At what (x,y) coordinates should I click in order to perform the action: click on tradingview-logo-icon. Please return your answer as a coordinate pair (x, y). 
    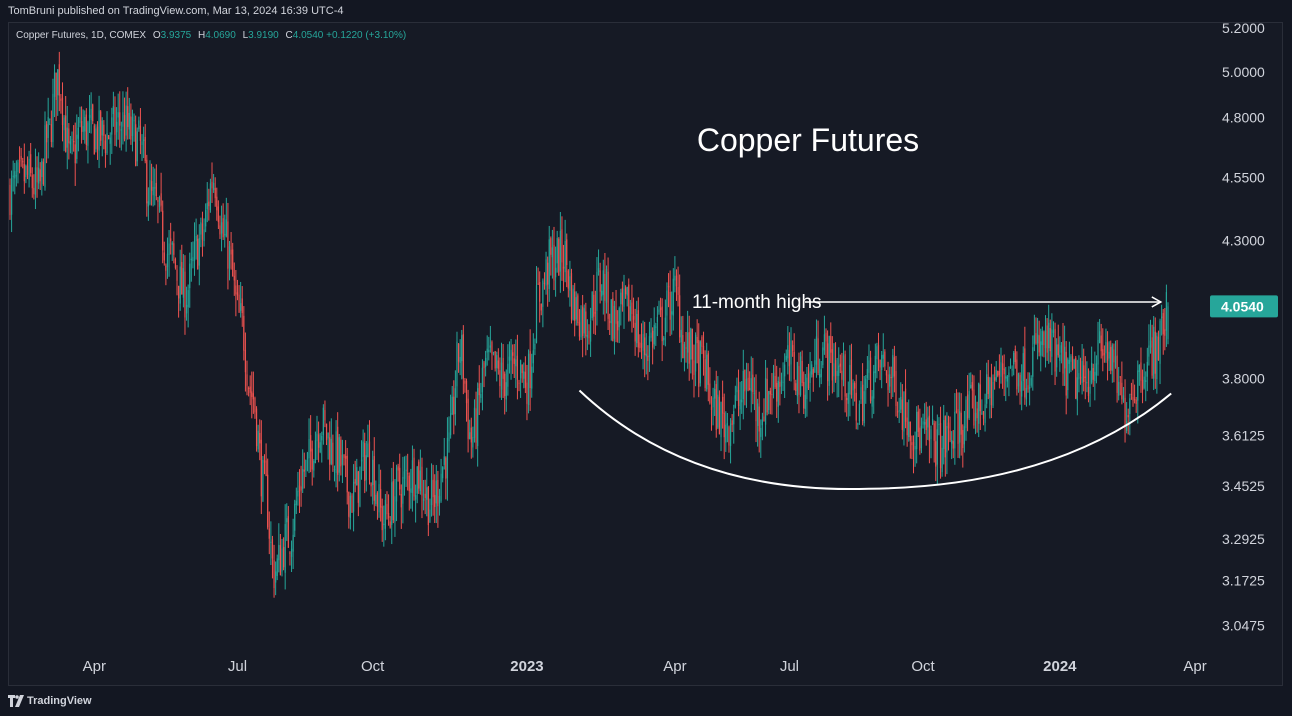
    Looking at the image, I should click on (16, 702).